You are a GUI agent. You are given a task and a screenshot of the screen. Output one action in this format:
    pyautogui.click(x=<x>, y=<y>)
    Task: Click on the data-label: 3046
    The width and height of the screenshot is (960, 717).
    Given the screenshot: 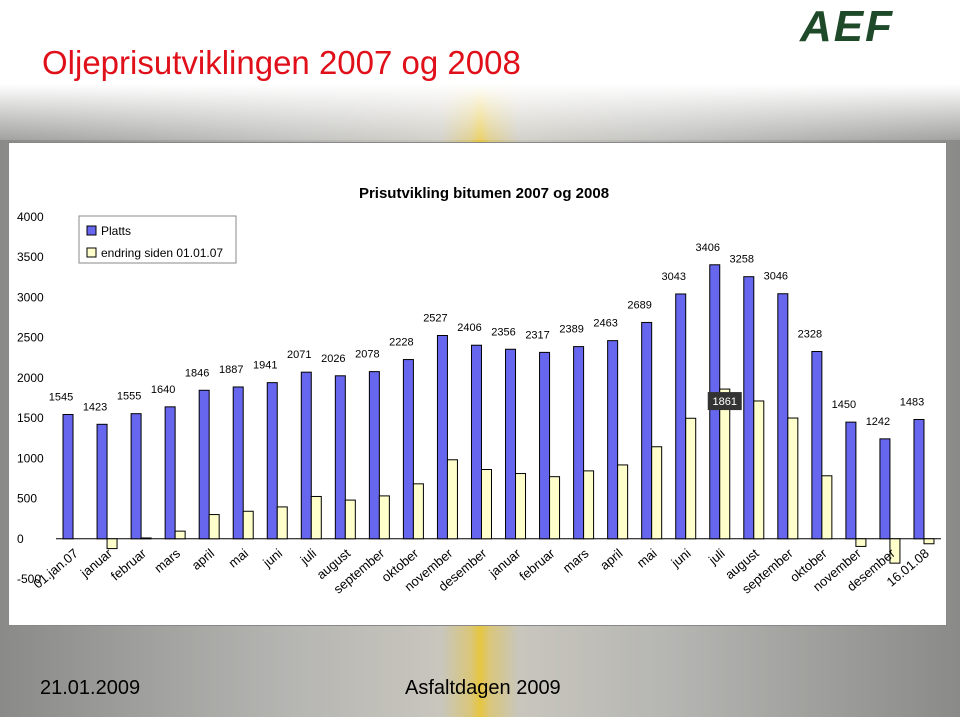 What is the action you would take?
    pyautogui.click(x=776, y=277)
    